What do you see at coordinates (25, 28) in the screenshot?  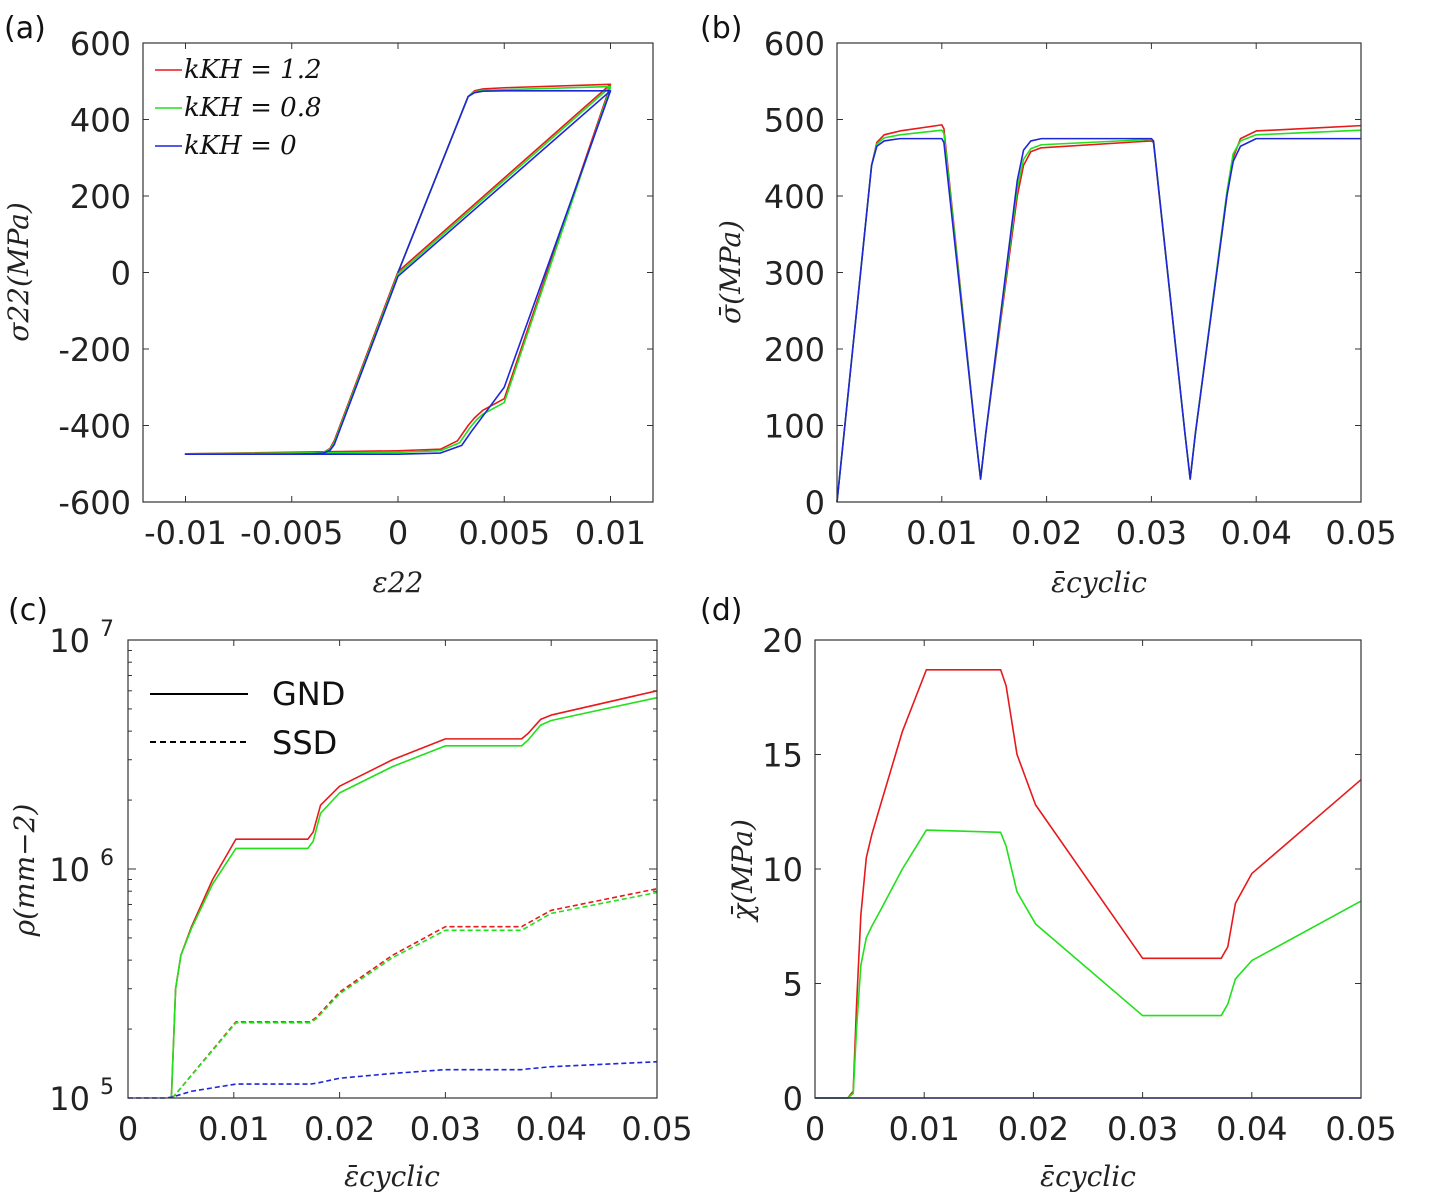 I see `panel-label-a: (a)` at bounding box center [25, 28].